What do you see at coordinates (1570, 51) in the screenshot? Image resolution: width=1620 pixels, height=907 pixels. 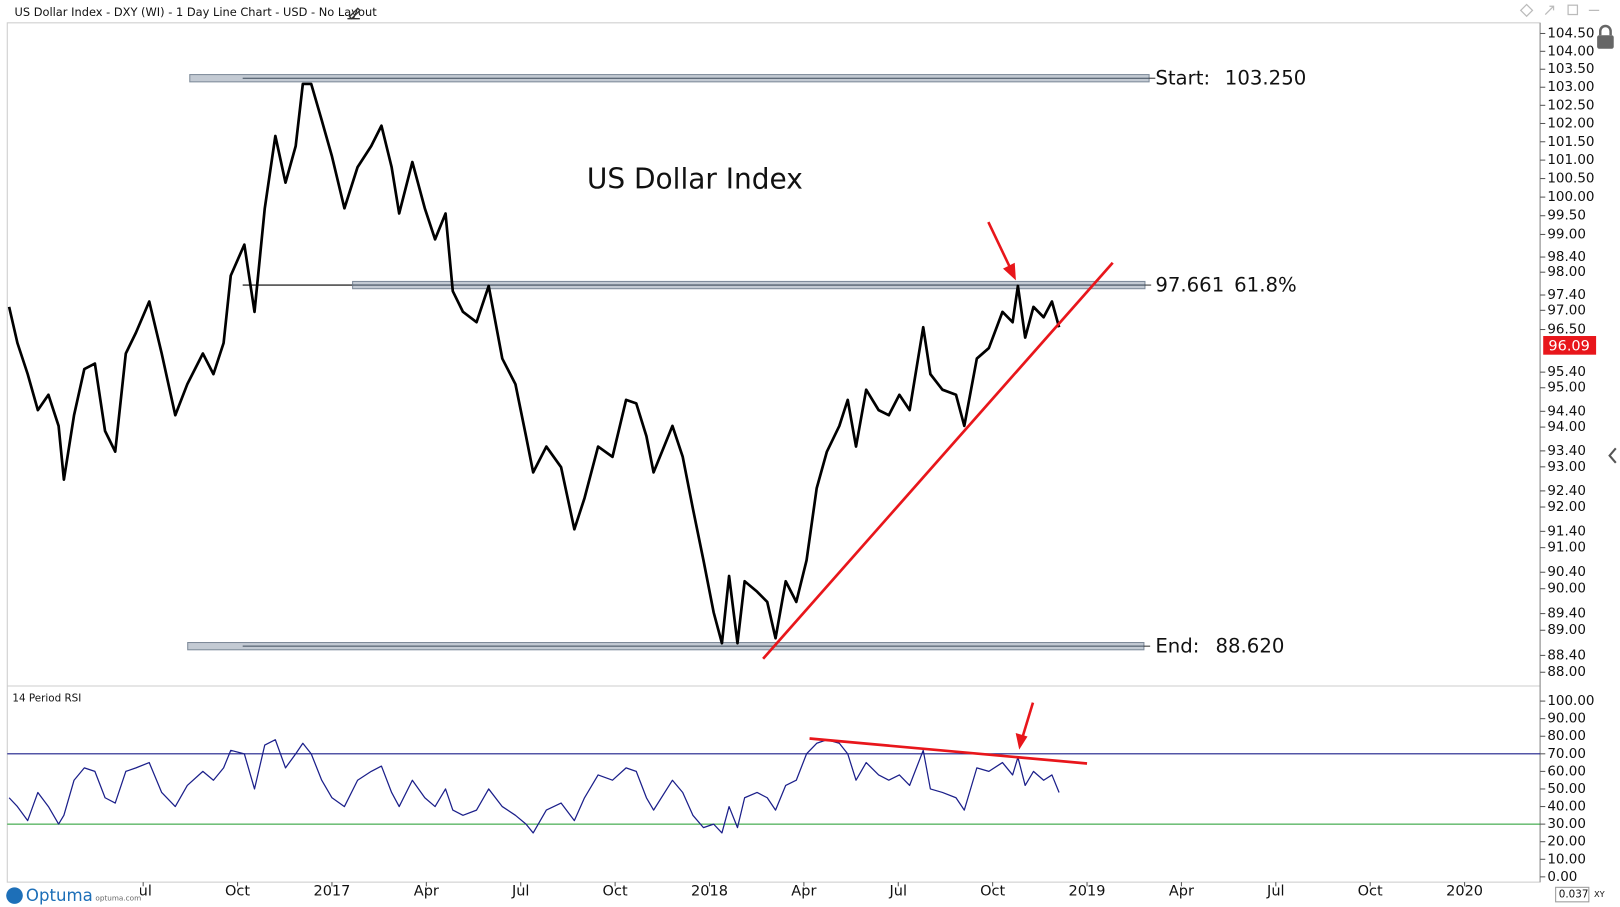 I see `y-tick-label: 104.00` at bounding box center [1570, 51].